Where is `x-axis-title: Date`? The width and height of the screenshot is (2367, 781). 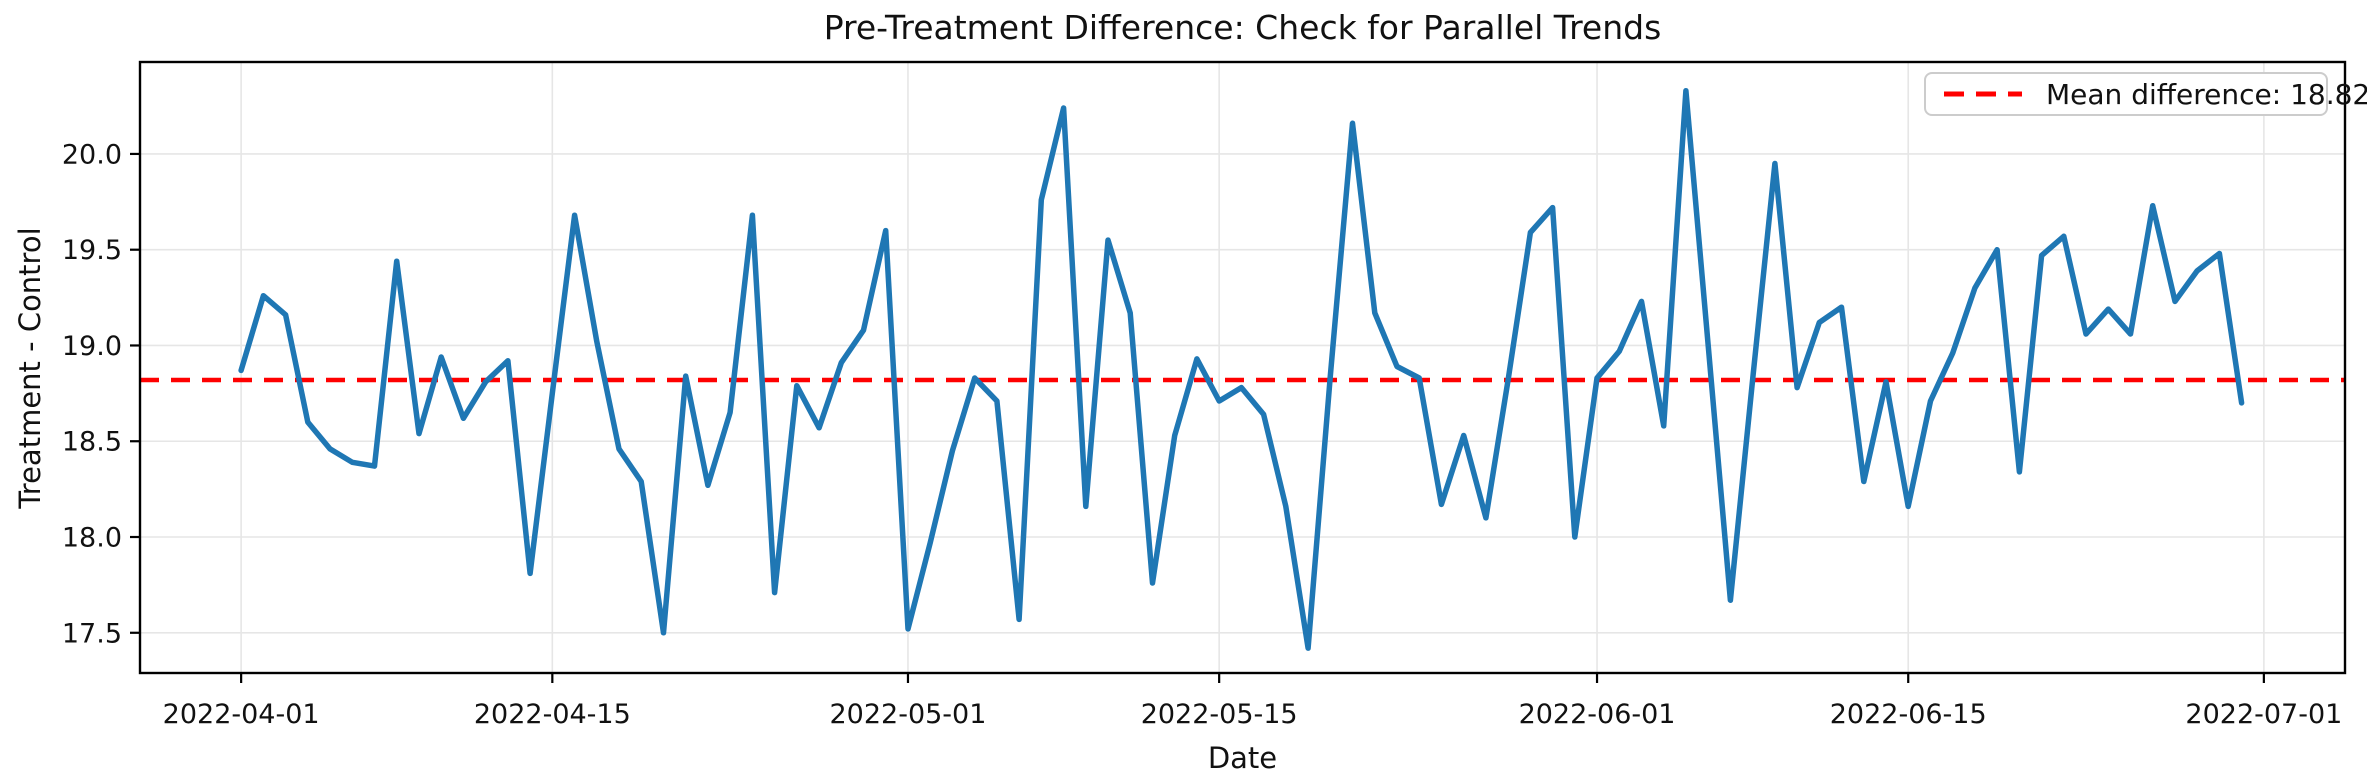 x-axis-title: Date is located at coordinates (1242, 758).